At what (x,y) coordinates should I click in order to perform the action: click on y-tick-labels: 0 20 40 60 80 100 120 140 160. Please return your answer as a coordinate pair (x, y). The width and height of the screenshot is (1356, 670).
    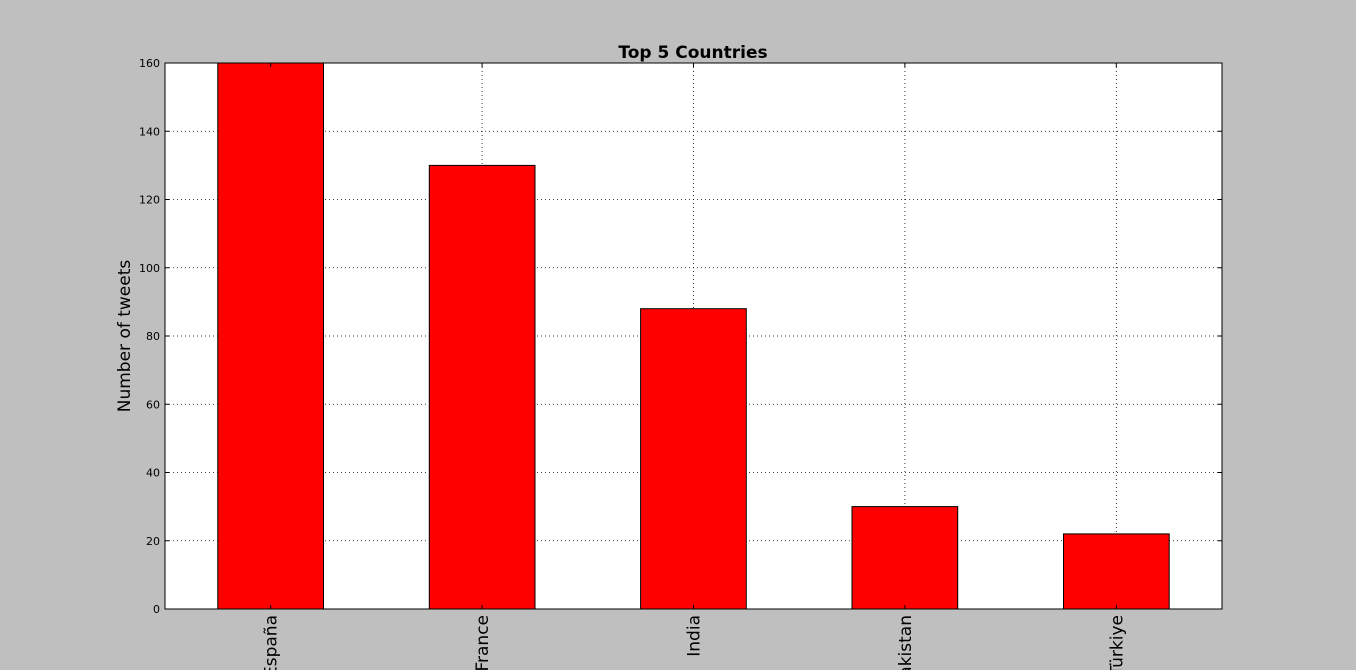
    Looking at the image, I should click on (149, 336).